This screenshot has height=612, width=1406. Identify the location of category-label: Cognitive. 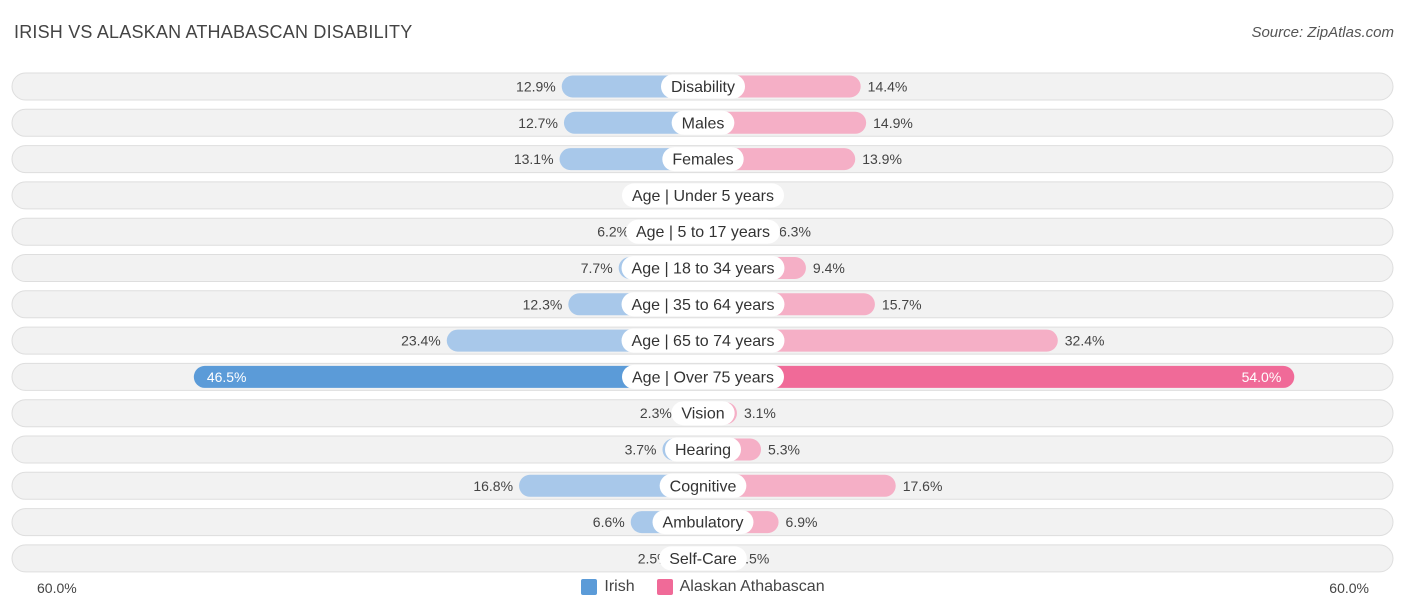
(703, 486).